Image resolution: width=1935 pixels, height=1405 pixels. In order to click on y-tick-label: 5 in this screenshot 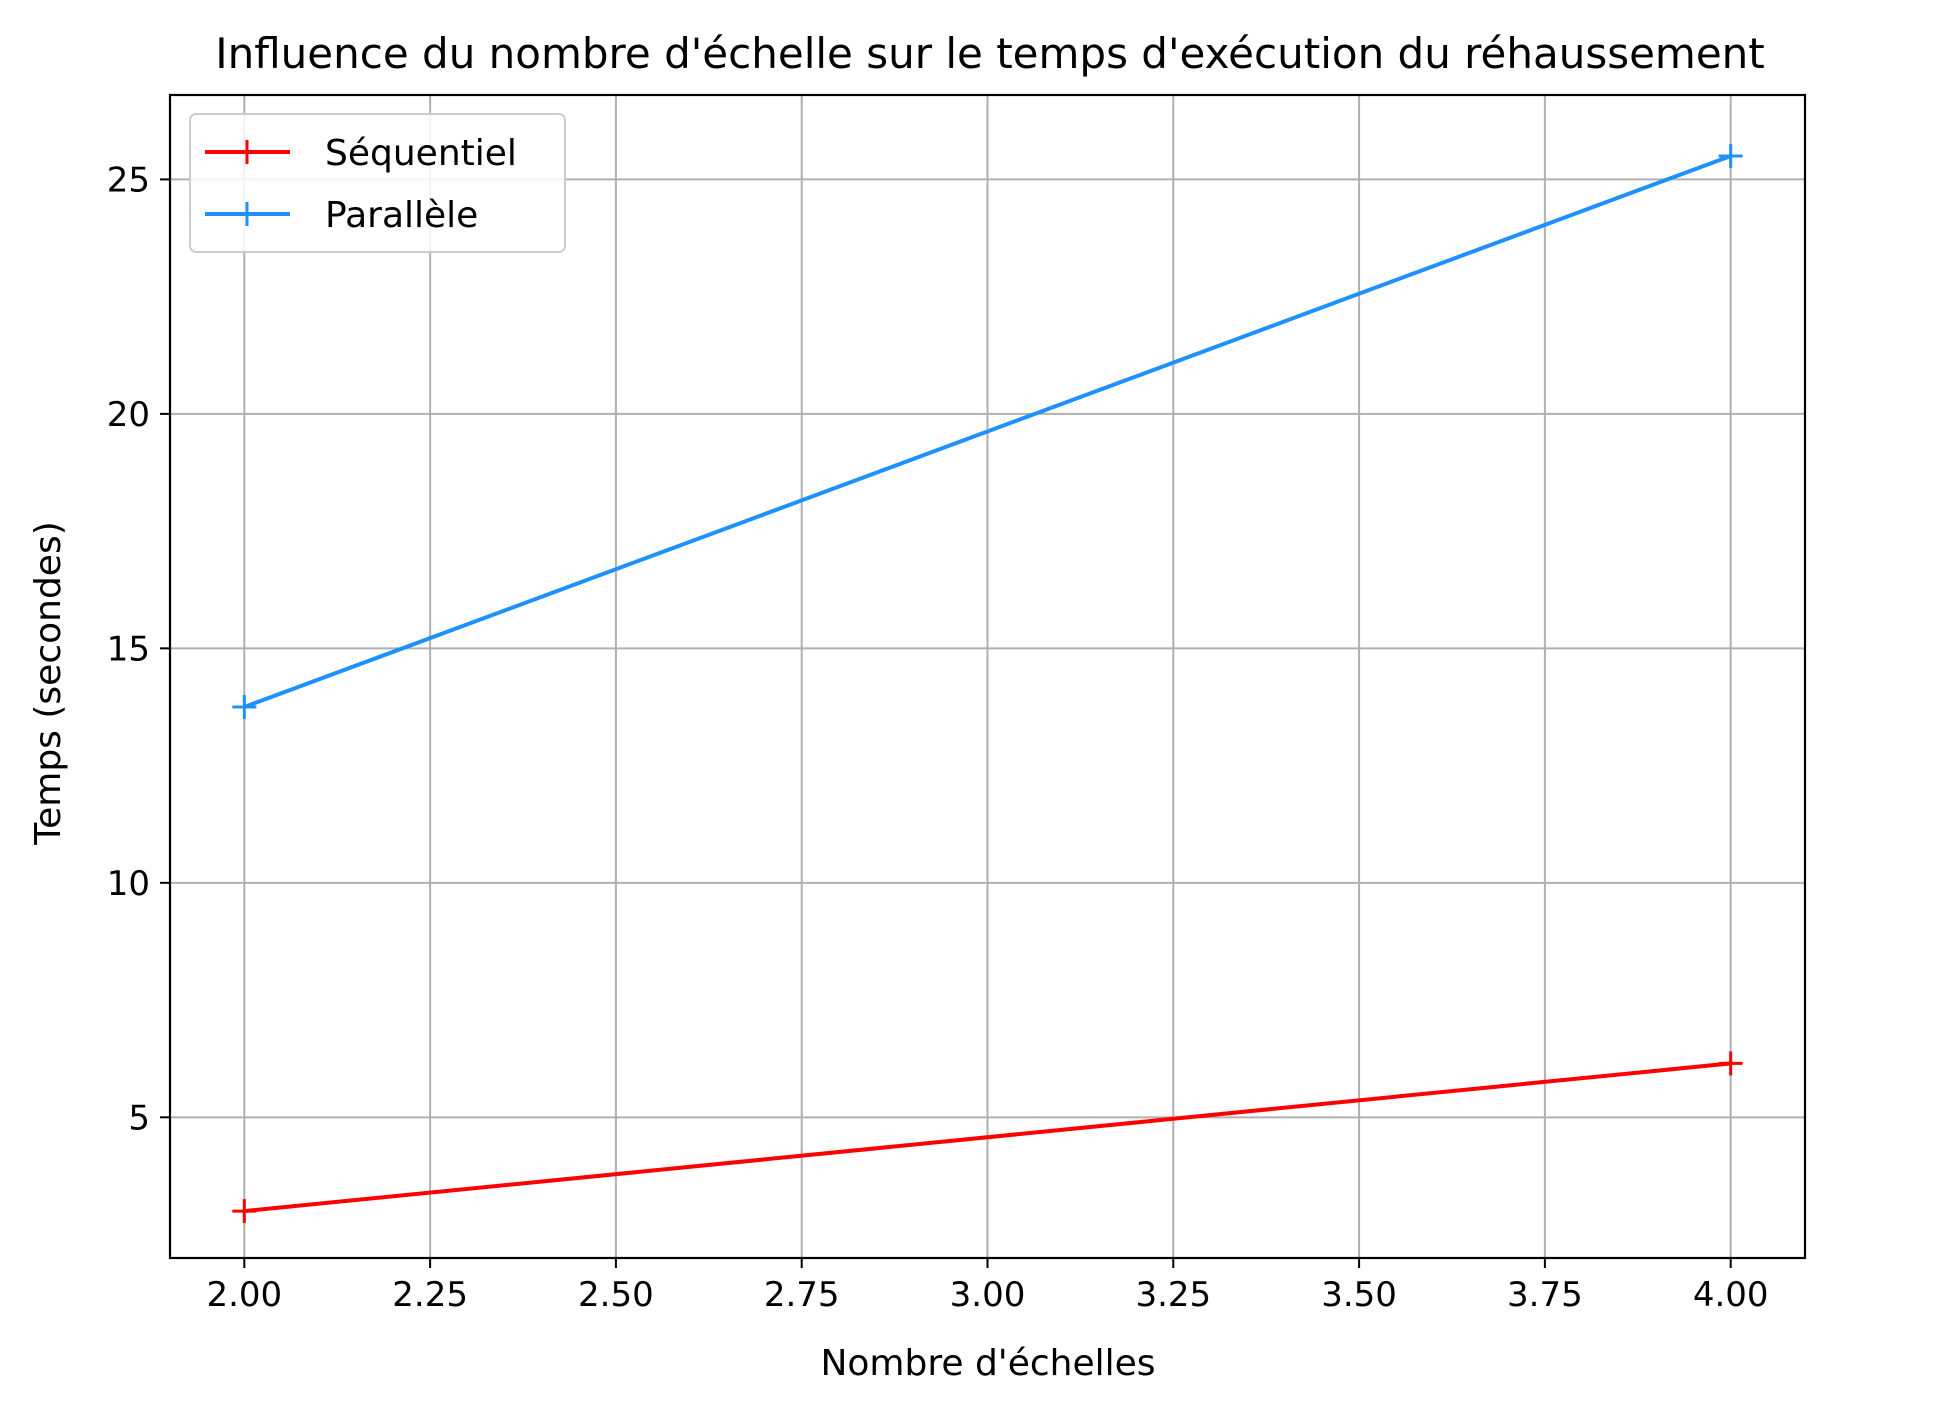, I will do `click(139, 1118)`.